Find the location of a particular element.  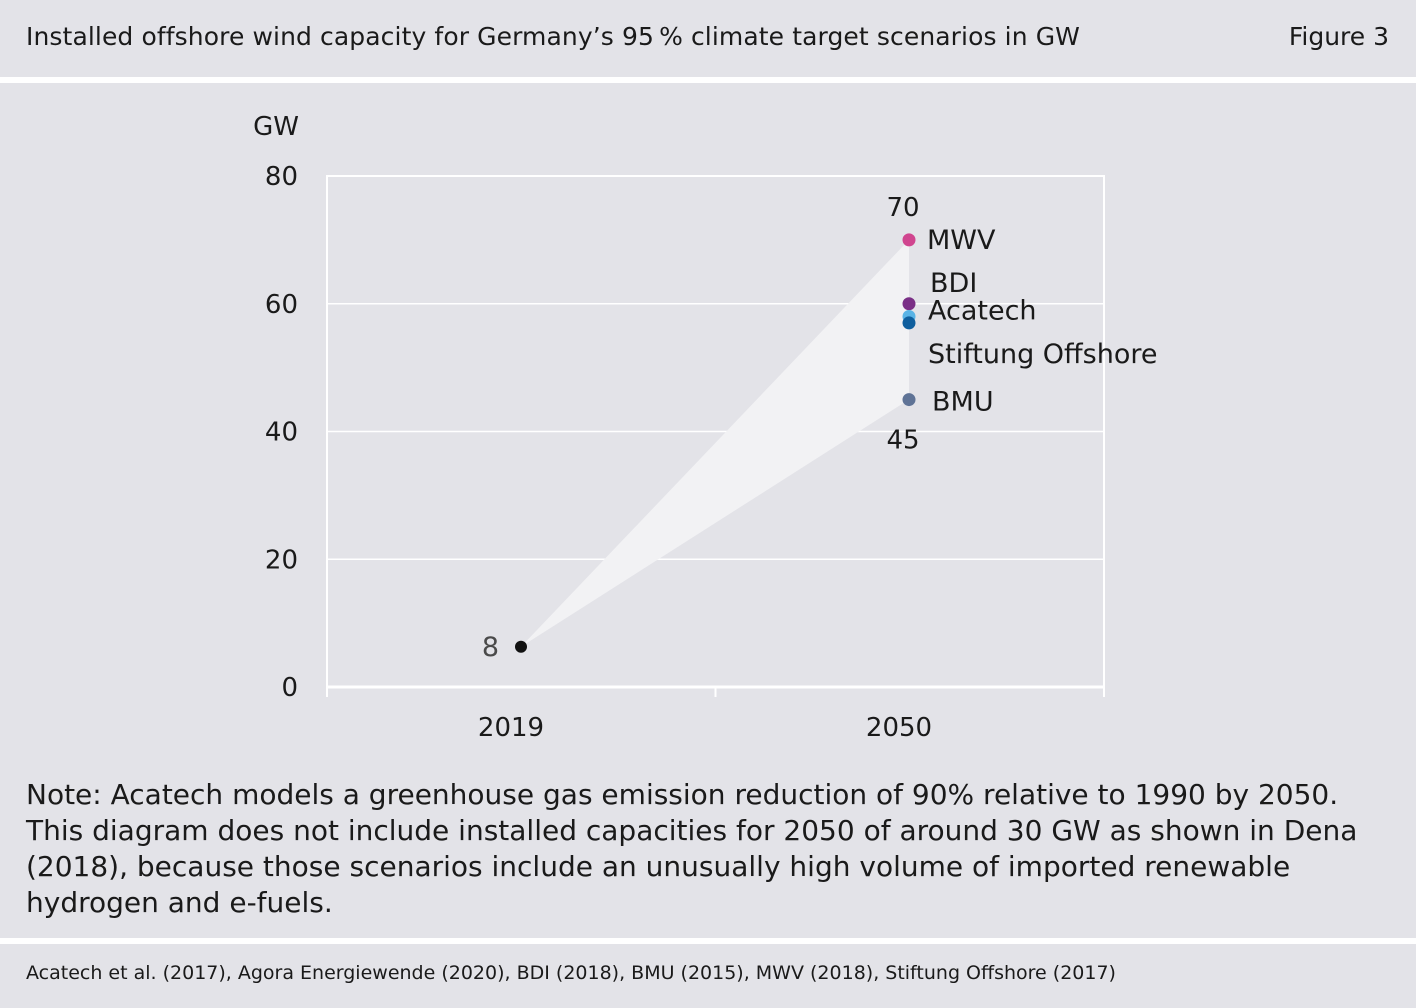

scenario-point-bdi is located at coordinates (909, 304).